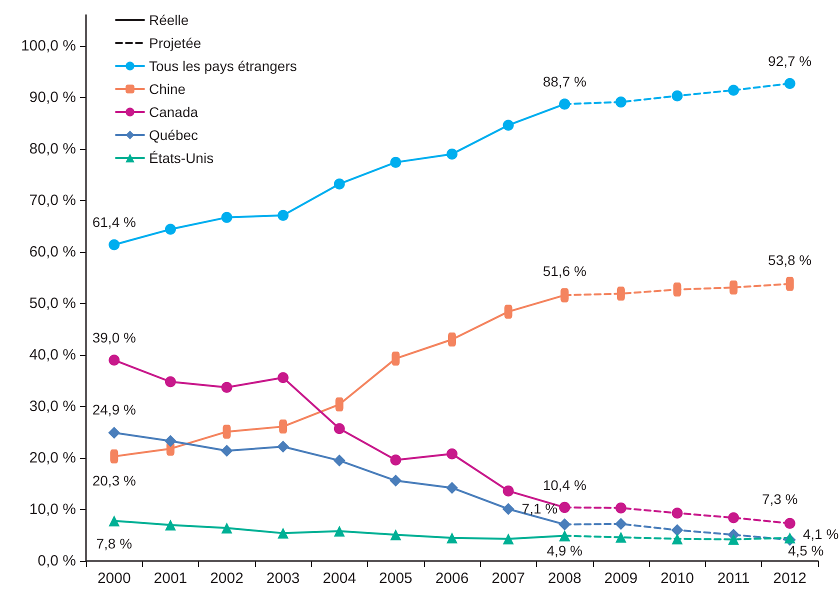 The width and height of the screenshot is (839, 590). I want to click on x-tick-label: 2001, so click(171, 578).